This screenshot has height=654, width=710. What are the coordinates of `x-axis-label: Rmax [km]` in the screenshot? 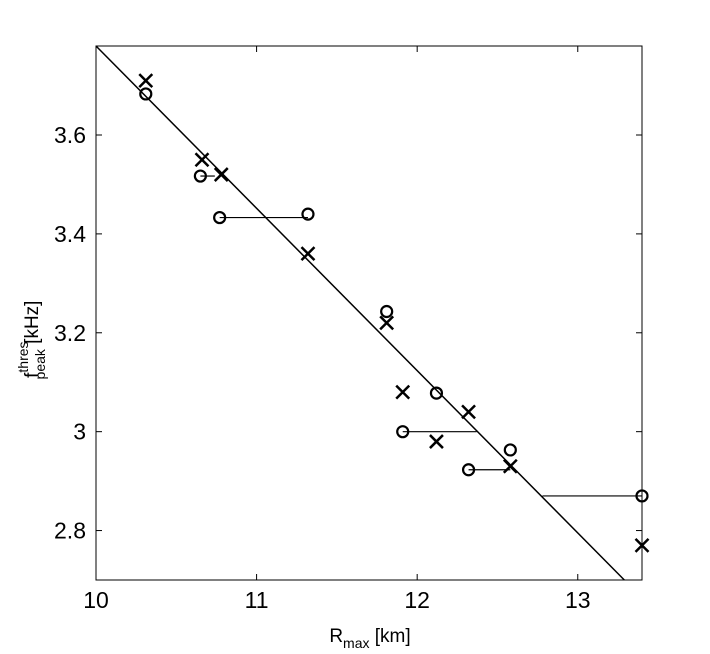 It's located at (369, 638).